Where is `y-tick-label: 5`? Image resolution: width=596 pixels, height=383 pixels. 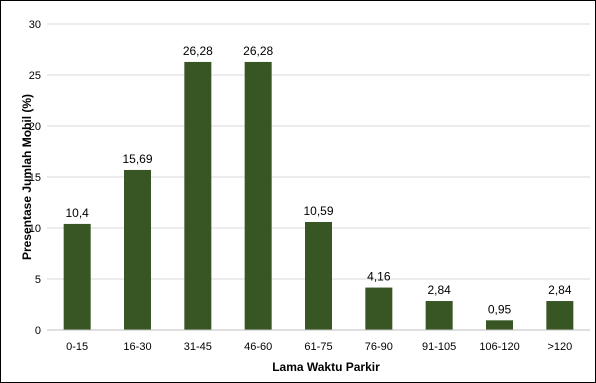
y-tick-label: 5 is located at coordinates (38, 280).